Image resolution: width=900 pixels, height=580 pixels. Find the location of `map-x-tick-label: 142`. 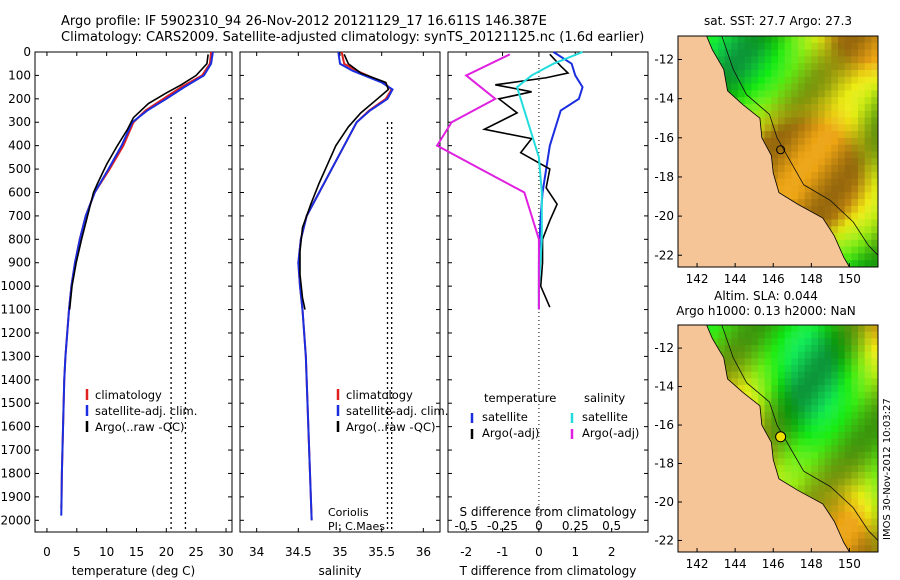

map-x-tick-label: 142 is located at coordinates (697, 279).